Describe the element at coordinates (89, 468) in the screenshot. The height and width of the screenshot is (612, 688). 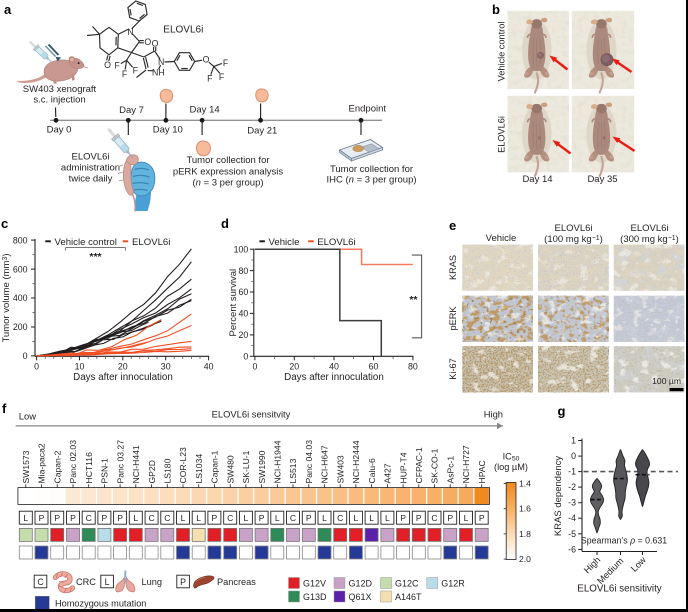
I see `svg-text: HCT116` at that location.